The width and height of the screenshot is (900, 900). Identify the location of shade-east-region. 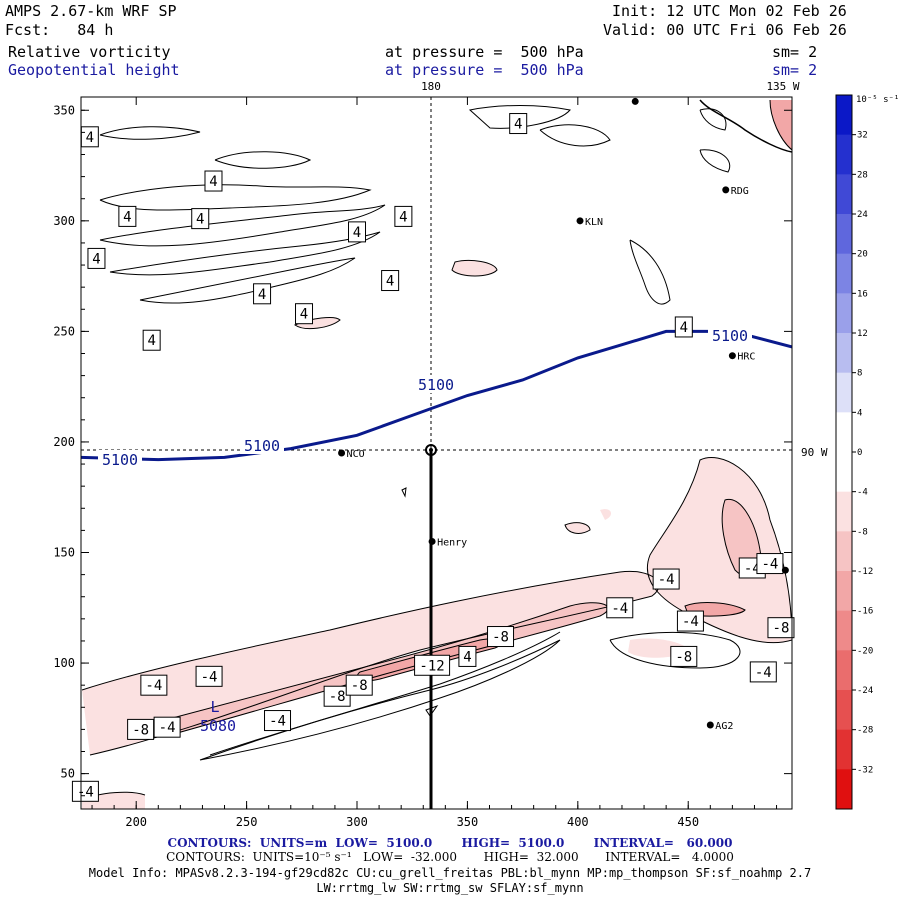
(719, 550).